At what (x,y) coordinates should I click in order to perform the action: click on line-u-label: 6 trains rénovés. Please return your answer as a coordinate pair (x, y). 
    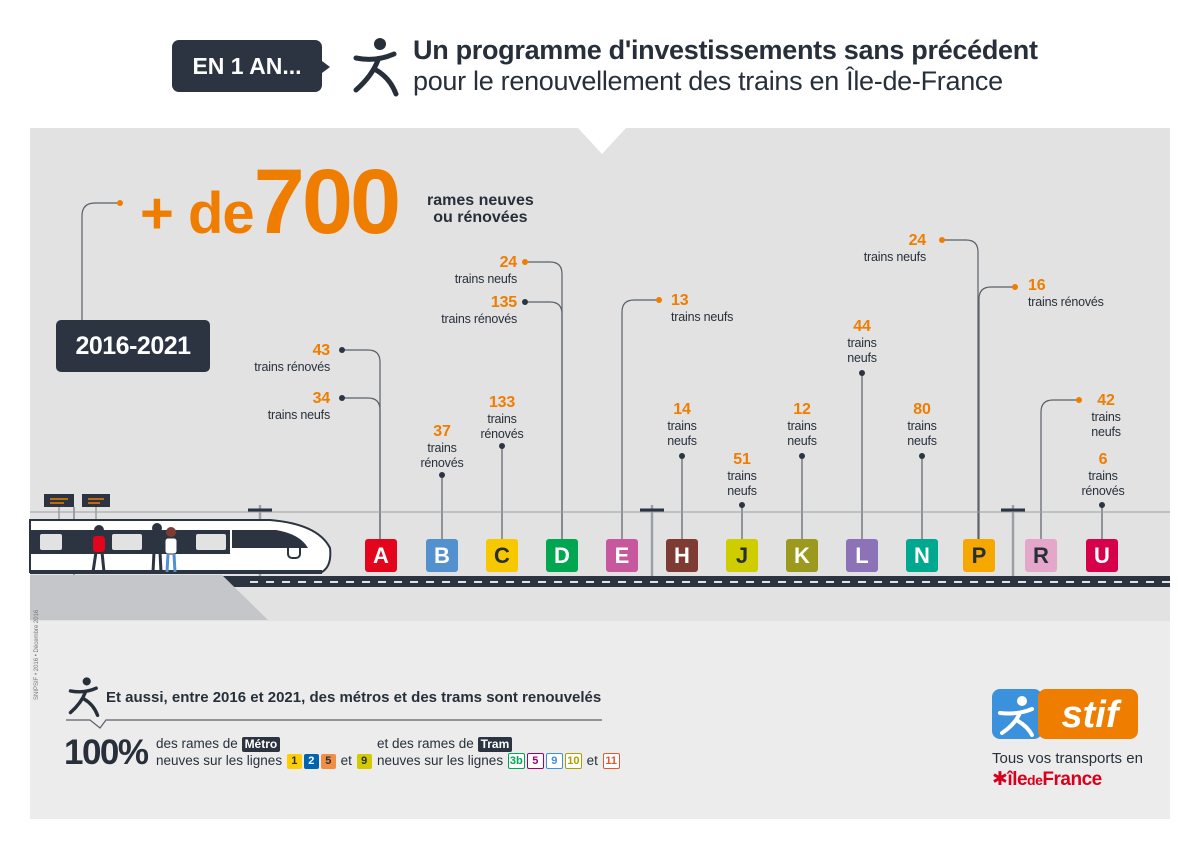
    Looking at the image, I should click on (1103, 474).